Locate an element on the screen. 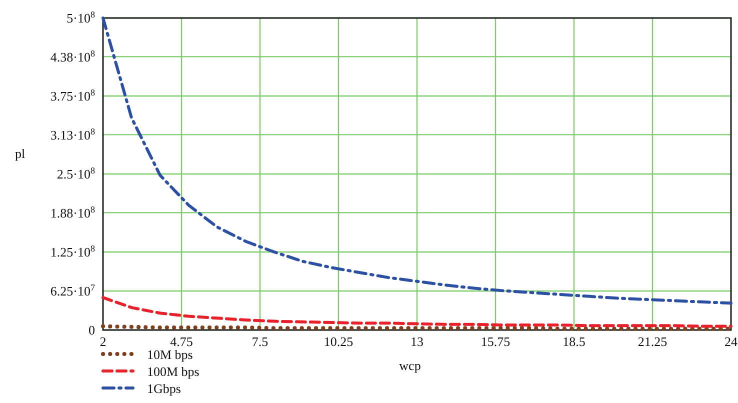  line-series is located at coordinates (417, 312).